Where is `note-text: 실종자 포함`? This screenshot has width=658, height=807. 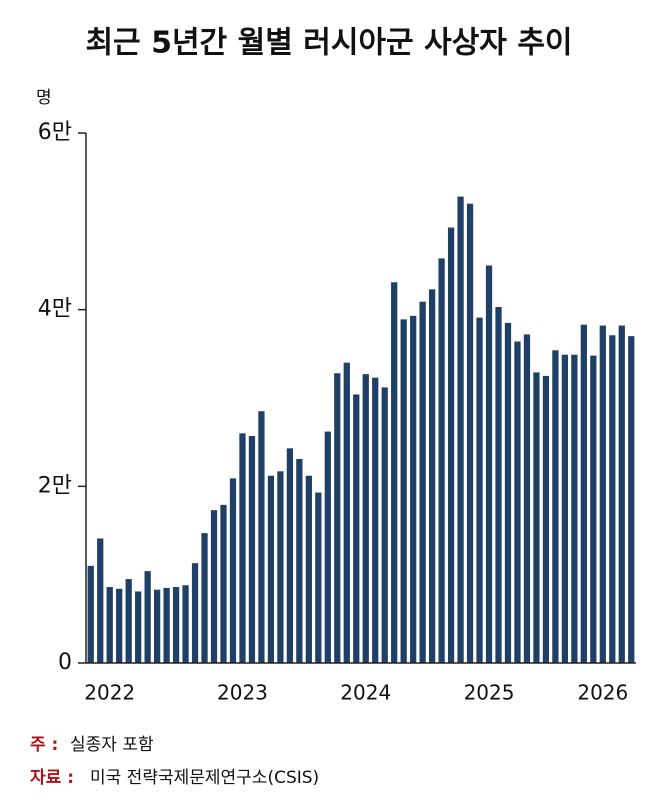 note-text: 실종자 포함 is located at coordinates (112, 745).